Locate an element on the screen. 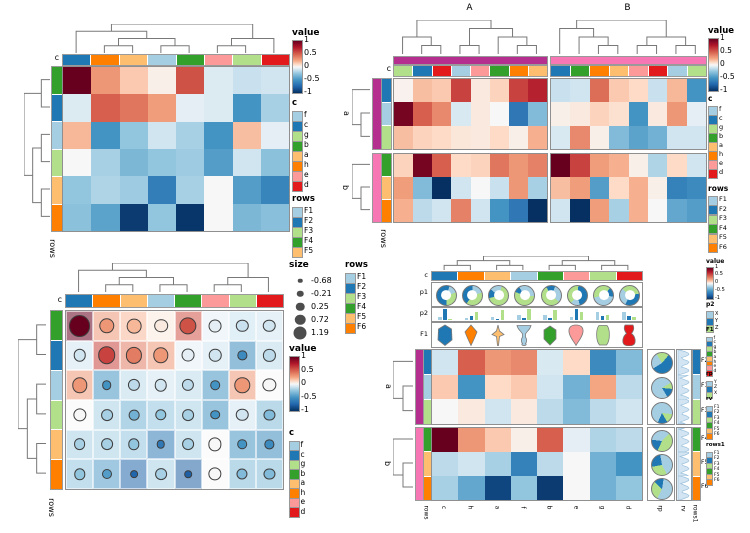 This screenshot has width=750, height=533. colorbar-tick: 0.5 is located at coordinates (726, 50).